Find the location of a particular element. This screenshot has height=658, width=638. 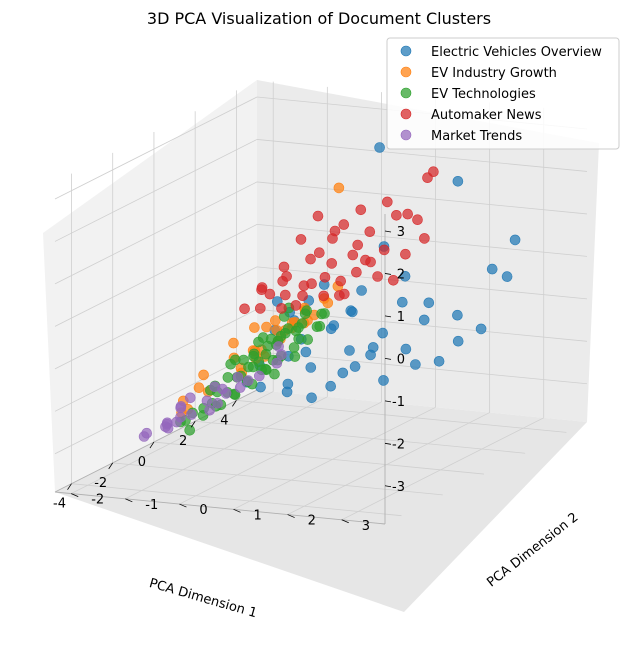

y-axis-line is located at coordinates (220, 508).